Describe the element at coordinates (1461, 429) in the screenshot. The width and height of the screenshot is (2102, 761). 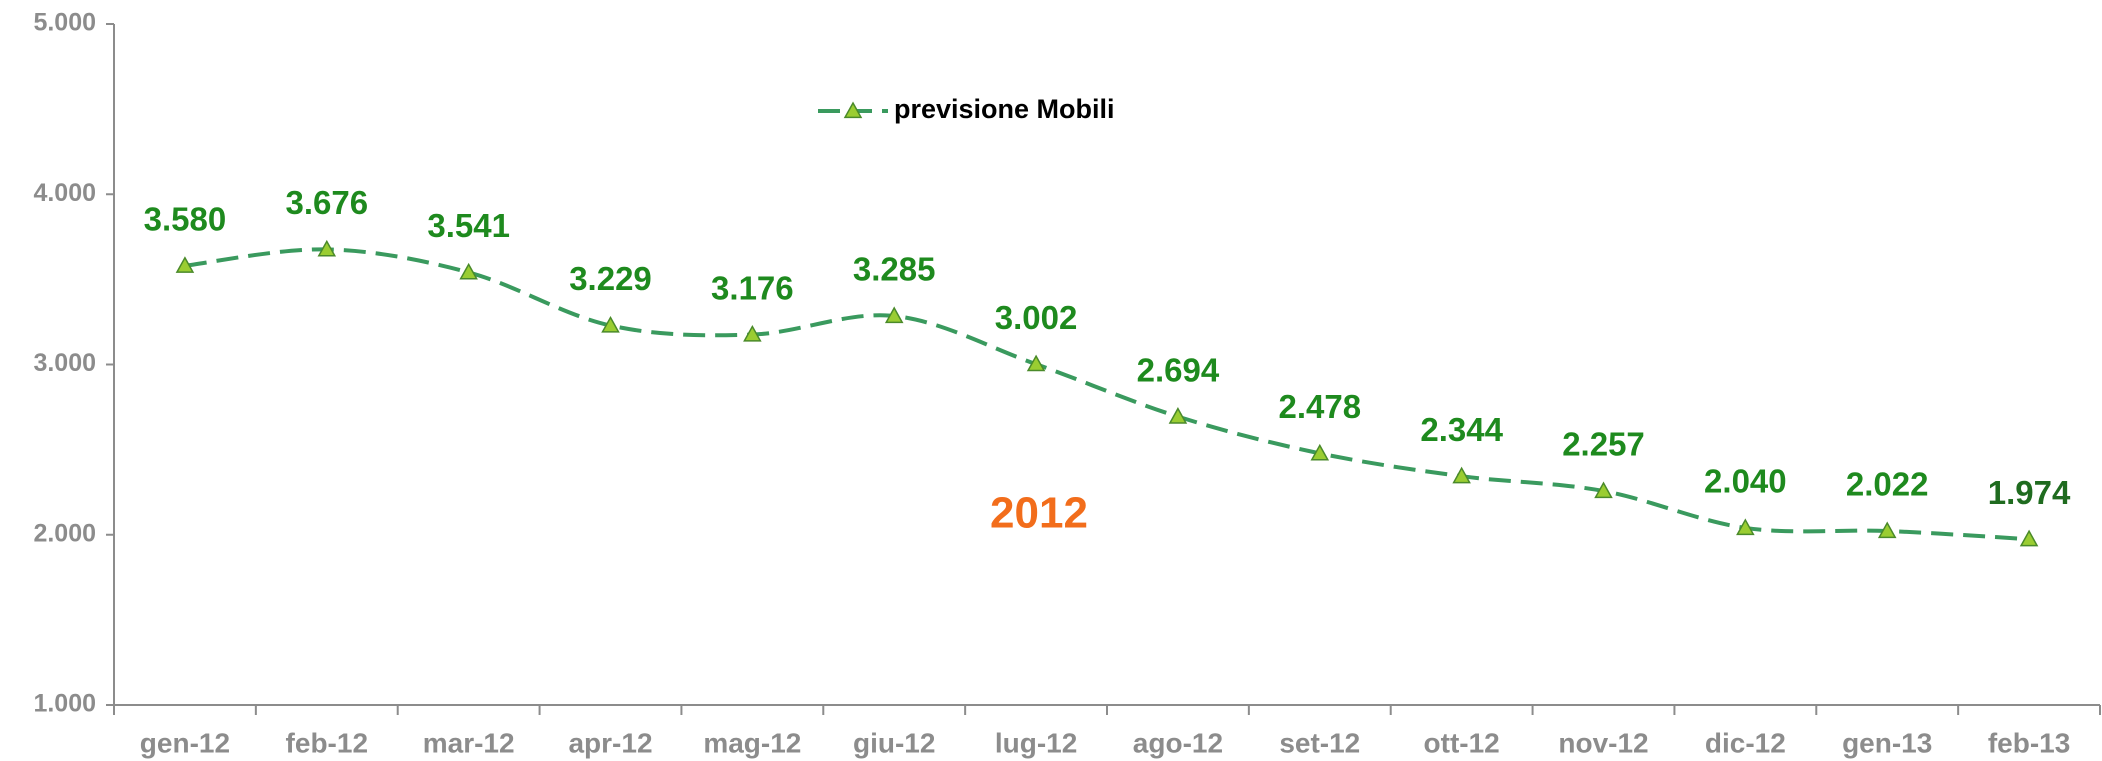
I see `data-label: 2.344` at that location.